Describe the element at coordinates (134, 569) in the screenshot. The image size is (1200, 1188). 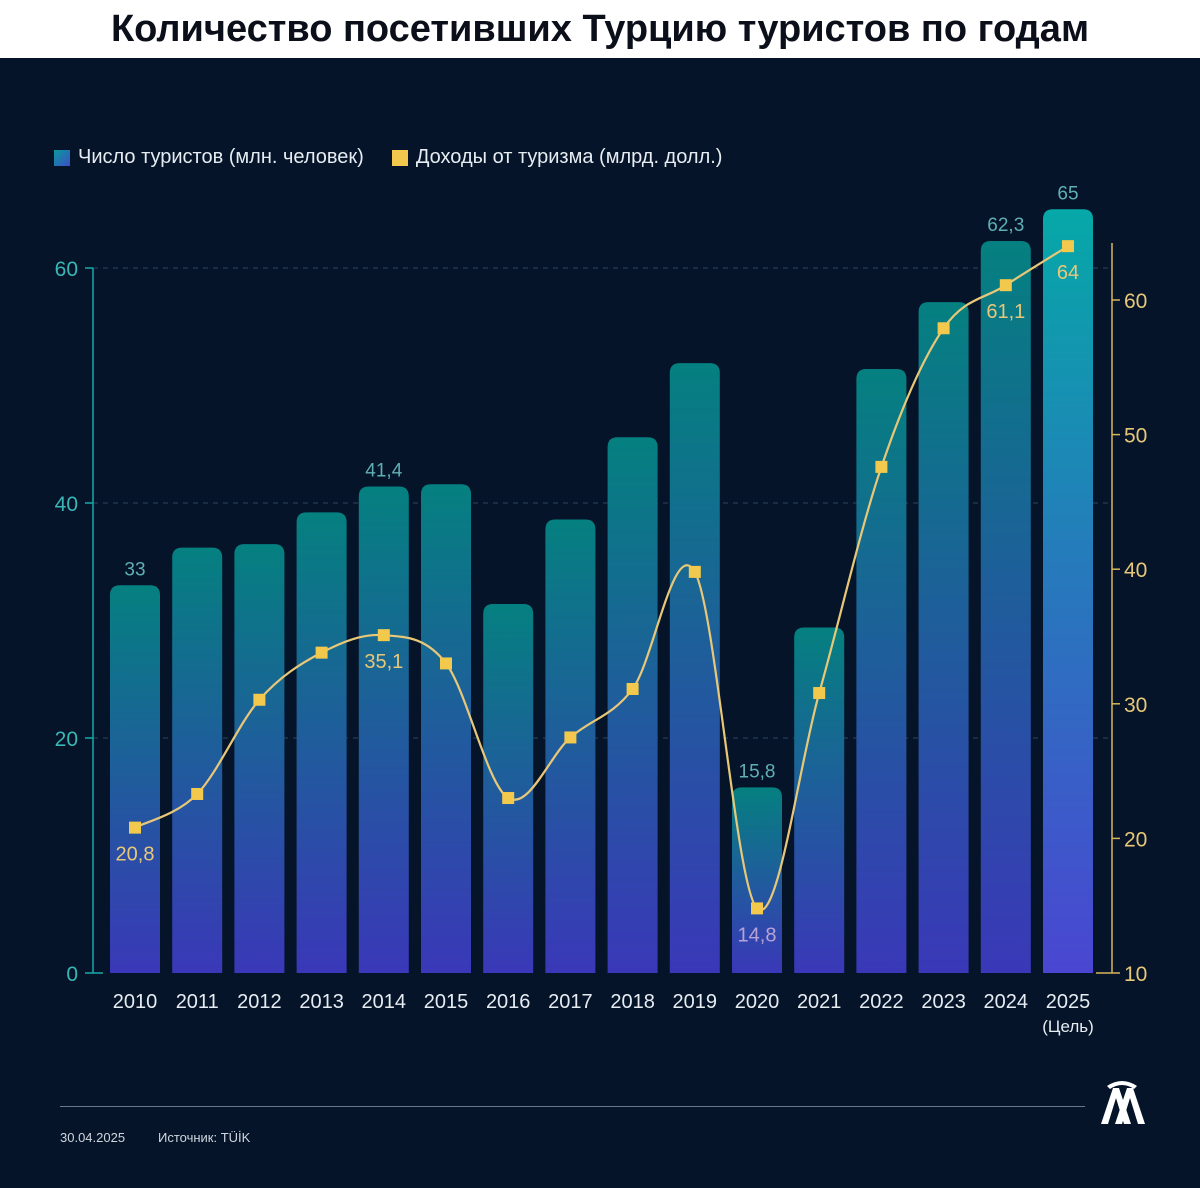
I see `bar-label-2010: 33` at that location.